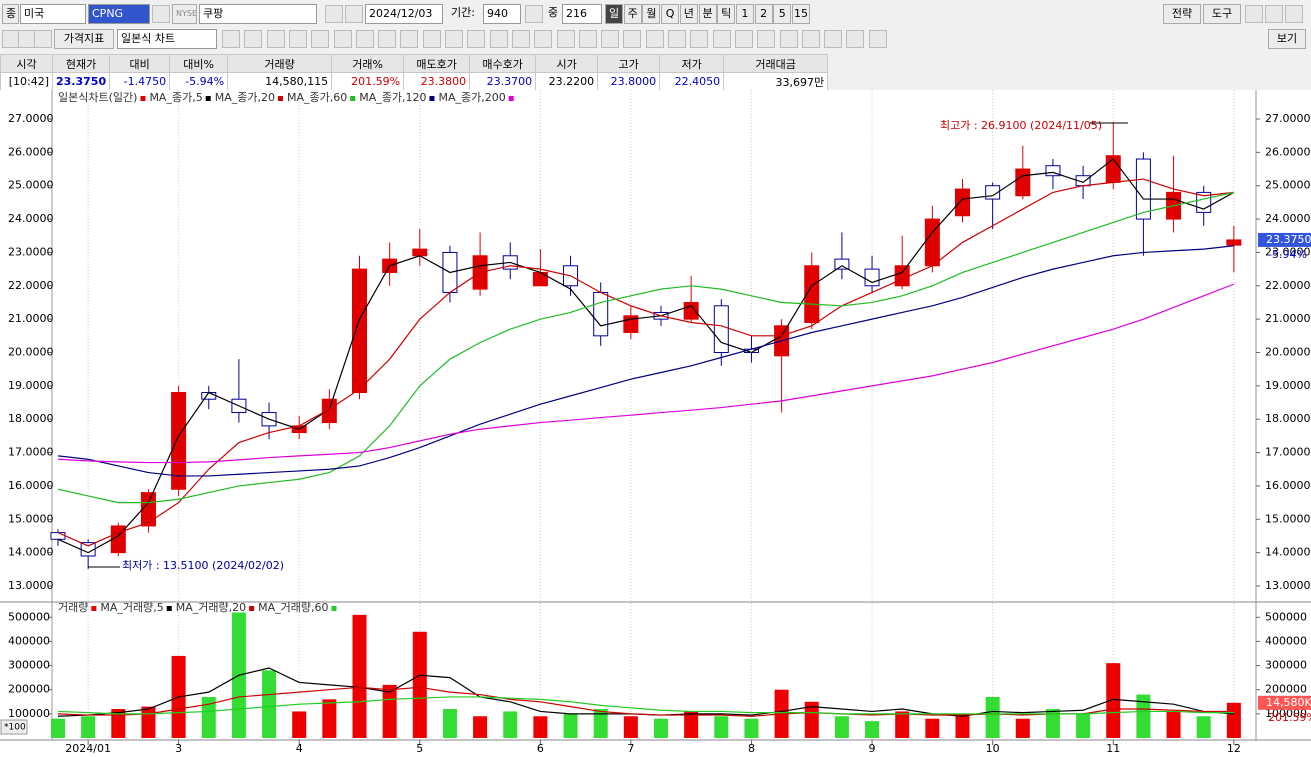  What do you see at coordinates (10, 14) in the screenshot?
I see `market-label: 종` at bounding box center [10, 14].